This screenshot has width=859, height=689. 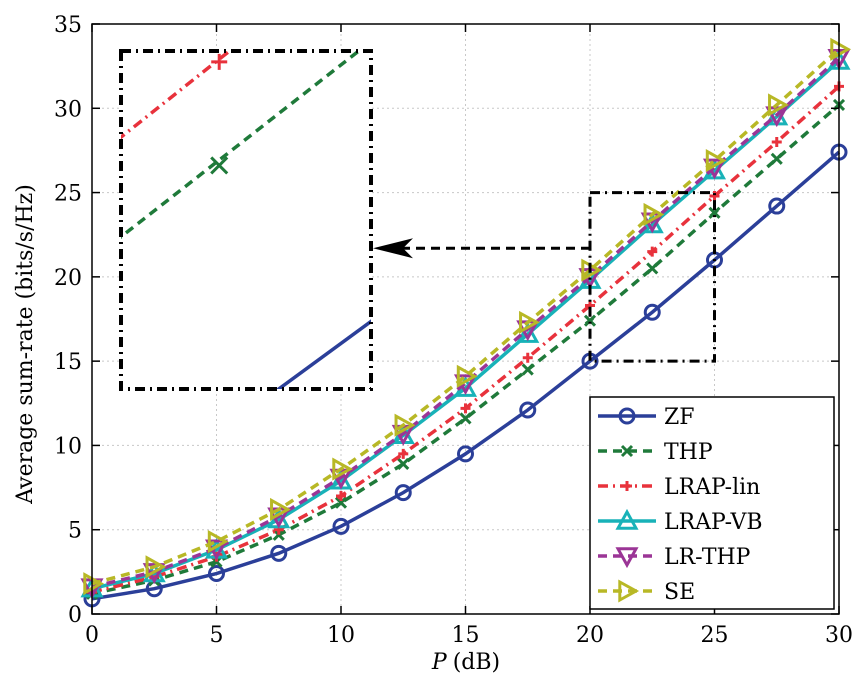 I want to click on y-tick-label: 0, so click(x=75, y=615).